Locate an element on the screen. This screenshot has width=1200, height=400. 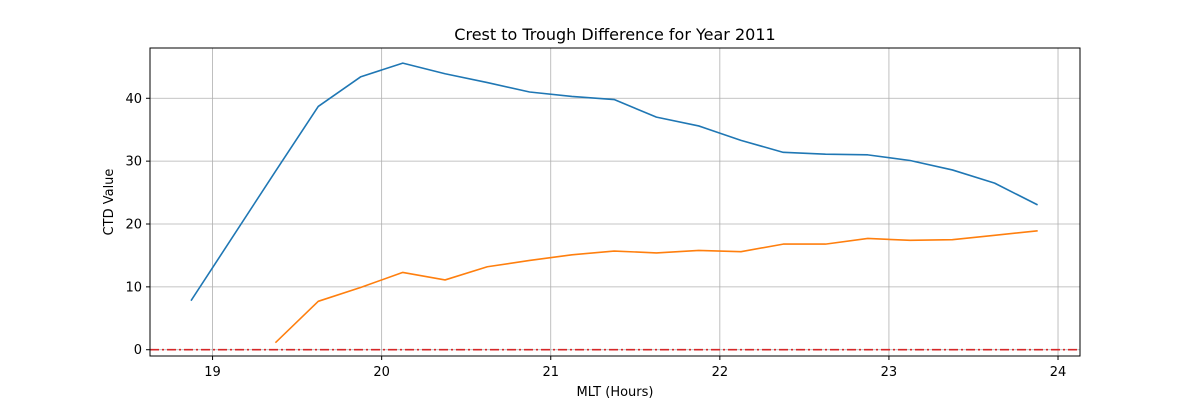
x-axis-label: MLT (Hours) is located at coordinates (615, 392).